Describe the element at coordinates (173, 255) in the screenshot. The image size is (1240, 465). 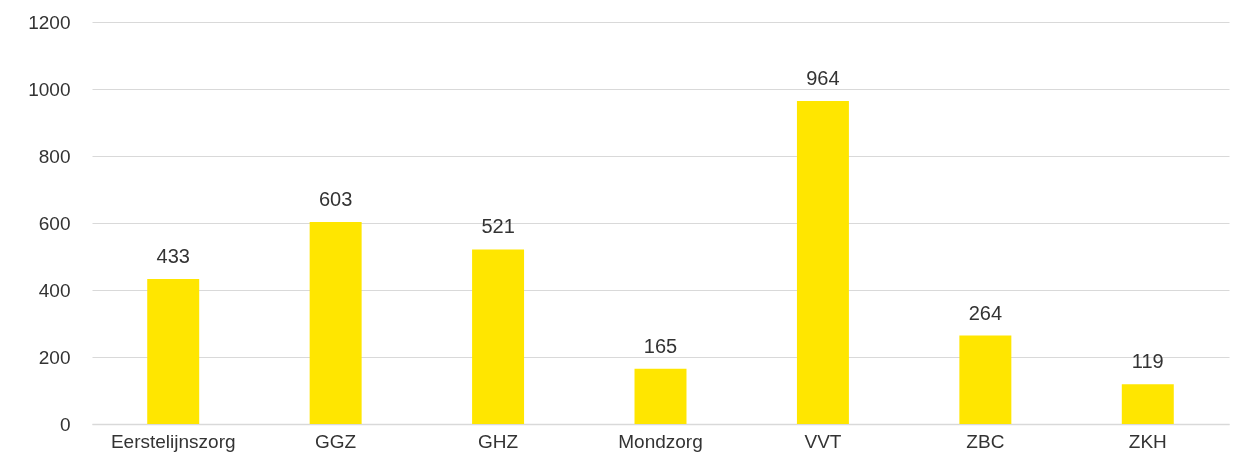
I see `data-label: 433` at that location.